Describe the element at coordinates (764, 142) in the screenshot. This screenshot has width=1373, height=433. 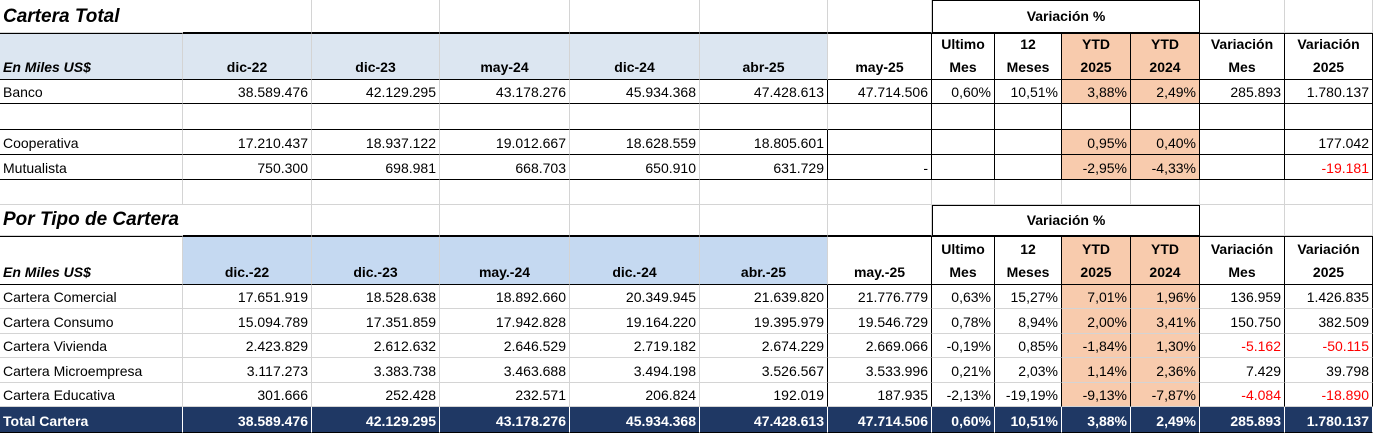
I see `data-cell: 18.805.601` at that location.